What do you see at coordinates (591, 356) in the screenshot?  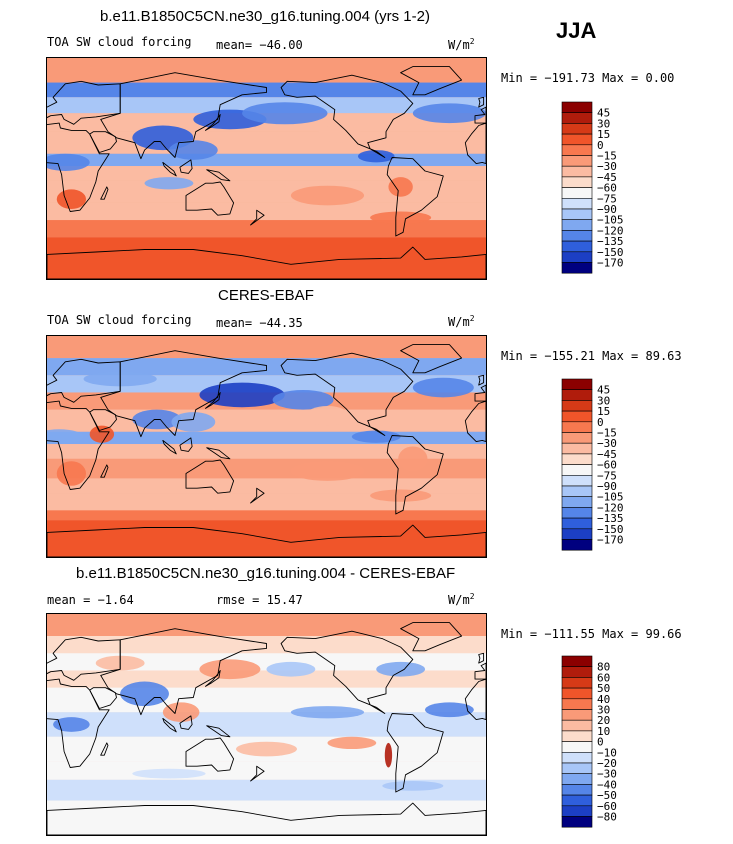 I see `panel-2-minmax: Min = −155.21 Max = 89.63` at bounding box center [591, 356].